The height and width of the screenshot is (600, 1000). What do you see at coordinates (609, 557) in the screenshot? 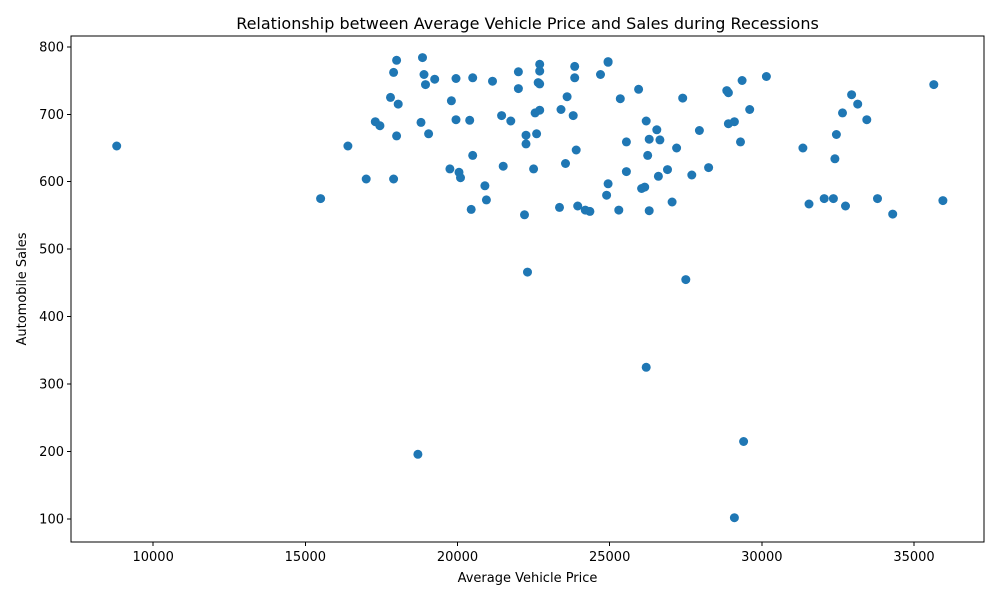
I see `x-tick-label: 25000` at bounding box center [609, 557].